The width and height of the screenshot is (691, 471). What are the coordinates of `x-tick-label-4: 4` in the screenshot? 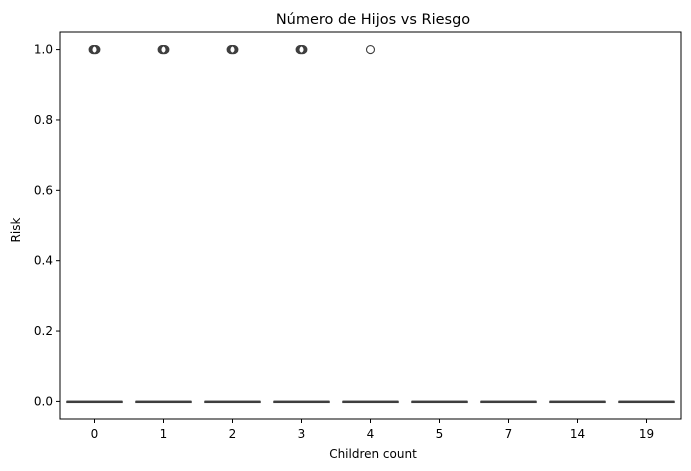 It's located at (371, 434).